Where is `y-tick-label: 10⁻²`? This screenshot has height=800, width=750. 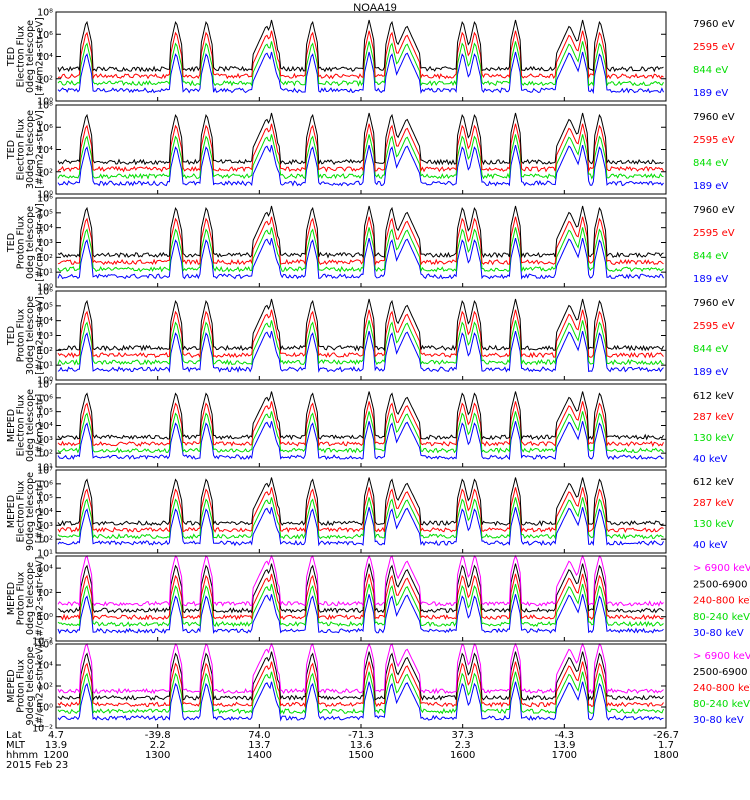
y-tick-label: 10⁻² is located at coordinates (42, 729).